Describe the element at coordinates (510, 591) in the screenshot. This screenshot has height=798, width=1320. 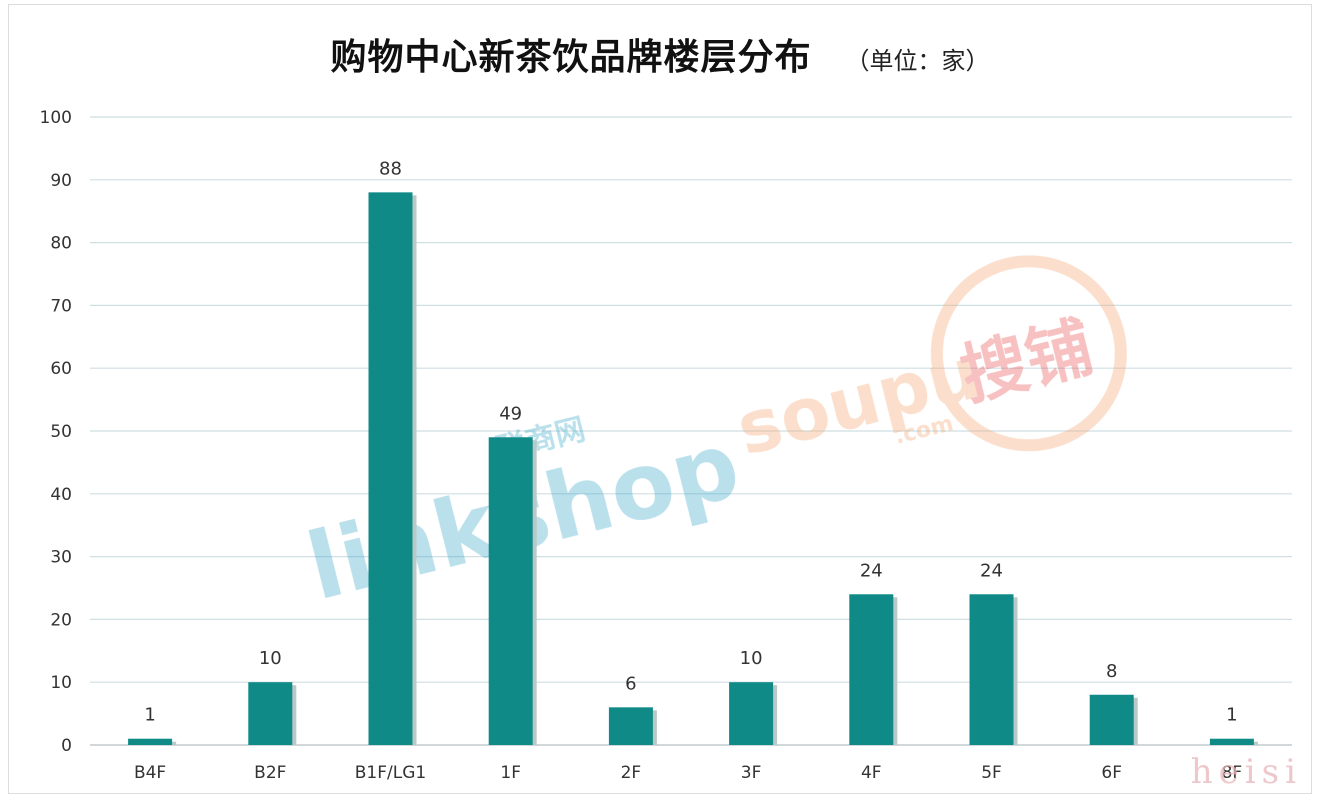
I see `bar-1f` at that location.